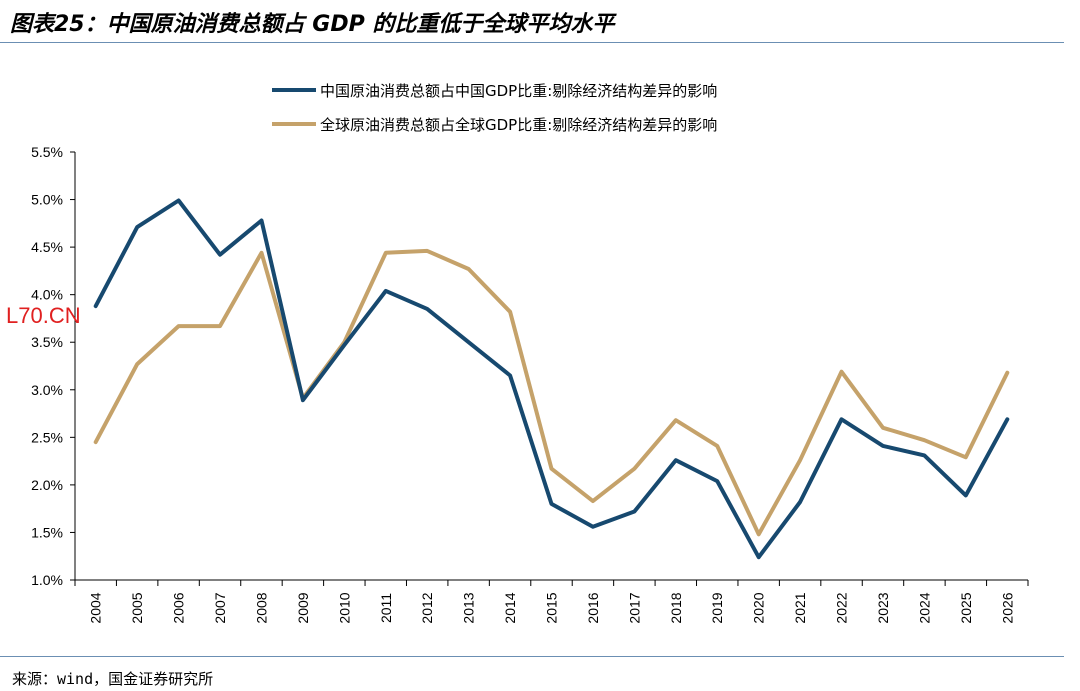 The width and height of the screenshot is (1080, 691). What do you see at coordinates (261, 607) in the screenshot?
I see `x-tick-label: 2008` at bounding box center [261, 607].